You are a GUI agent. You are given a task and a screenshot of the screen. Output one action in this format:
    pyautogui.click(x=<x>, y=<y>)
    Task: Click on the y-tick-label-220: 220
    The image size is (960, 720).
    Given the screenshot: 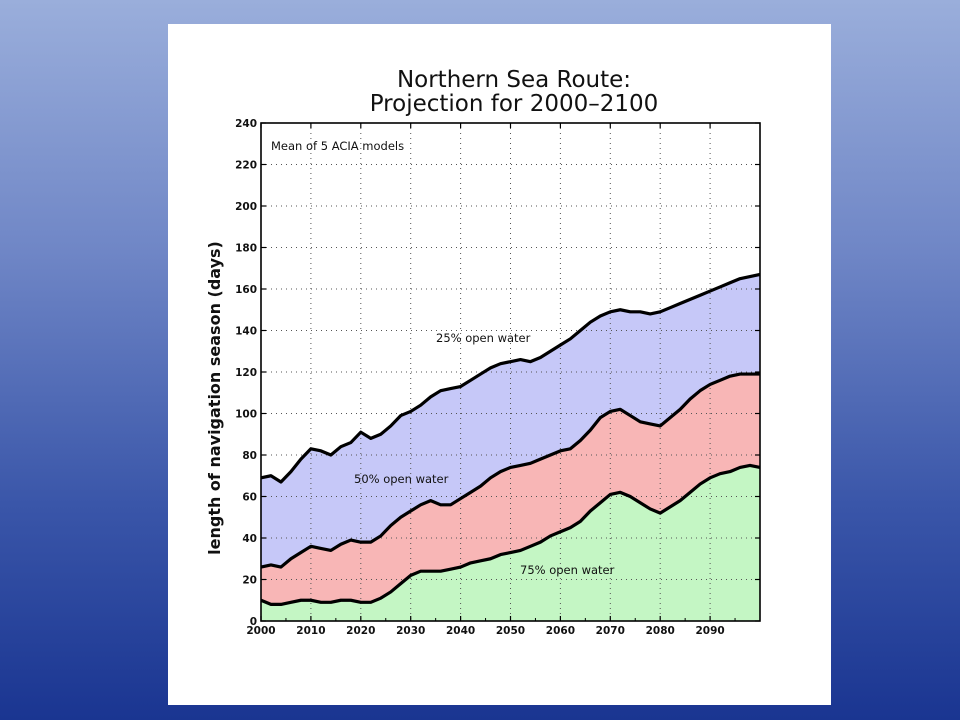 What is the action you would take?
    pyautogui.click(x=246, y=166)
    